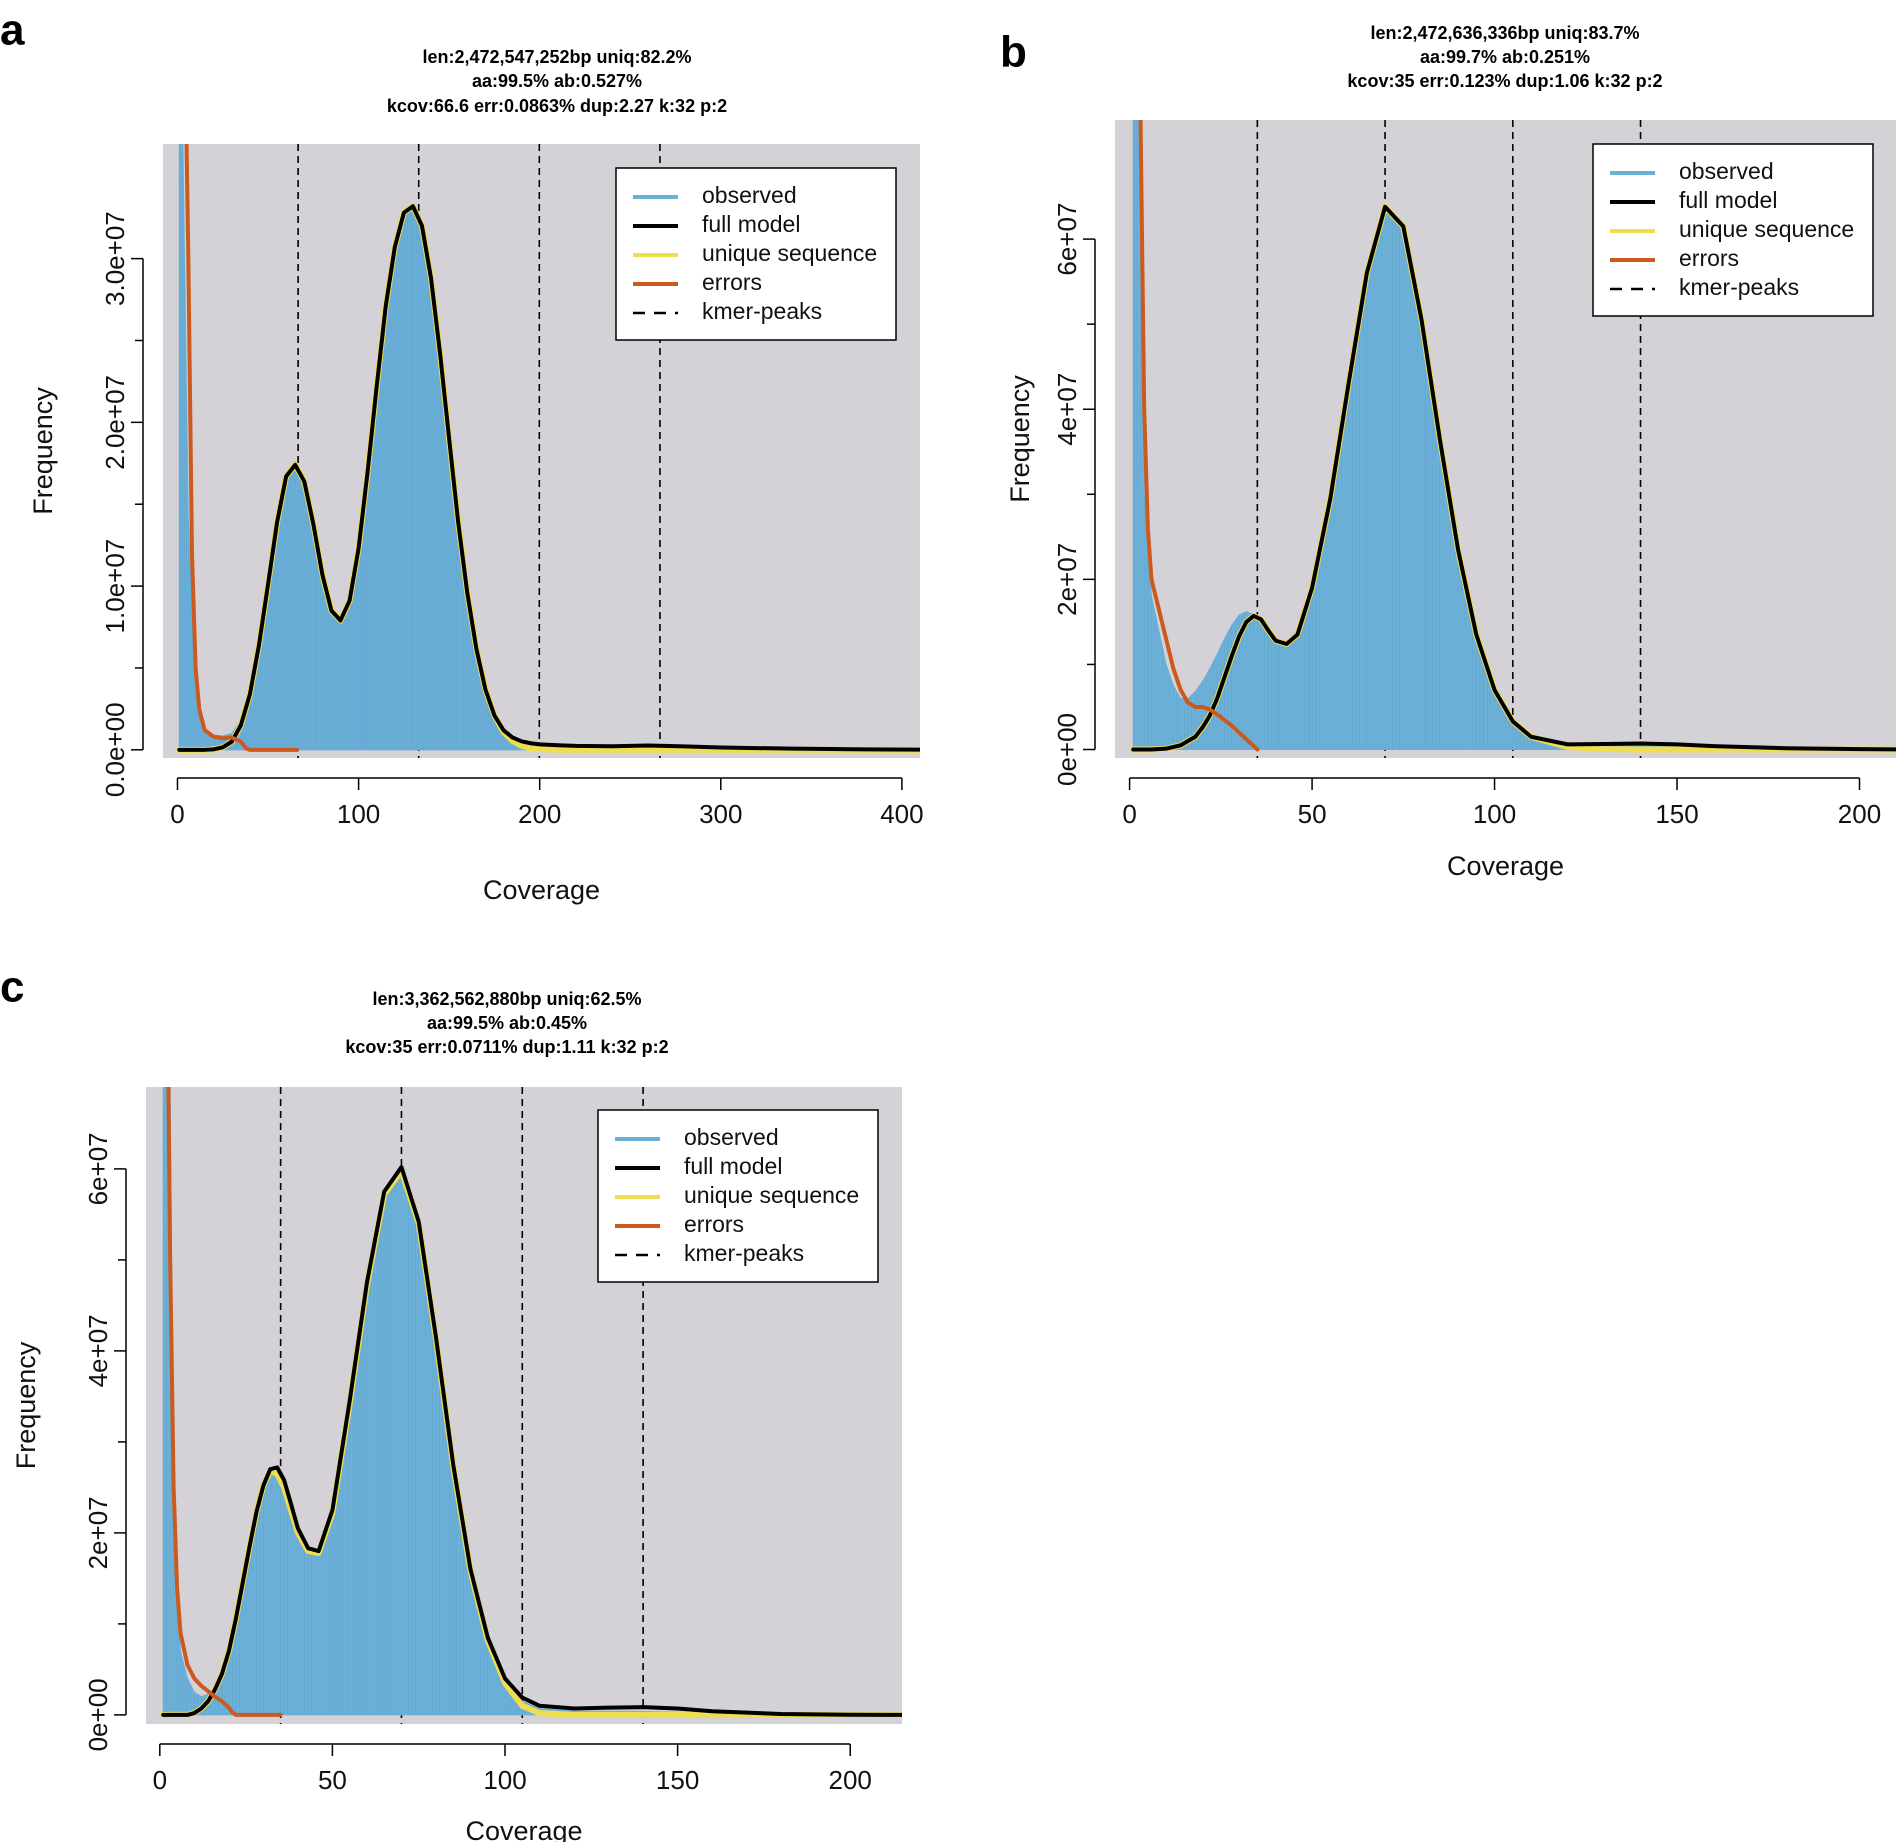 The height and width of the screenshot is (1842, 1900). What do you see at coordinates (557, 81) in the screenshot?
I see `chart-title-line: aa:99.5% ab:0.527%` at bounding box center [557, 81].